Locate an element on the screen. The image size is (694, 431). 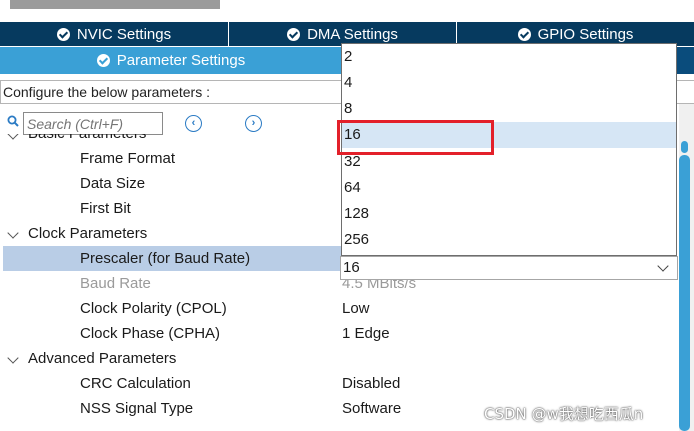
param-value: Low is located at coordinates (356, 308).